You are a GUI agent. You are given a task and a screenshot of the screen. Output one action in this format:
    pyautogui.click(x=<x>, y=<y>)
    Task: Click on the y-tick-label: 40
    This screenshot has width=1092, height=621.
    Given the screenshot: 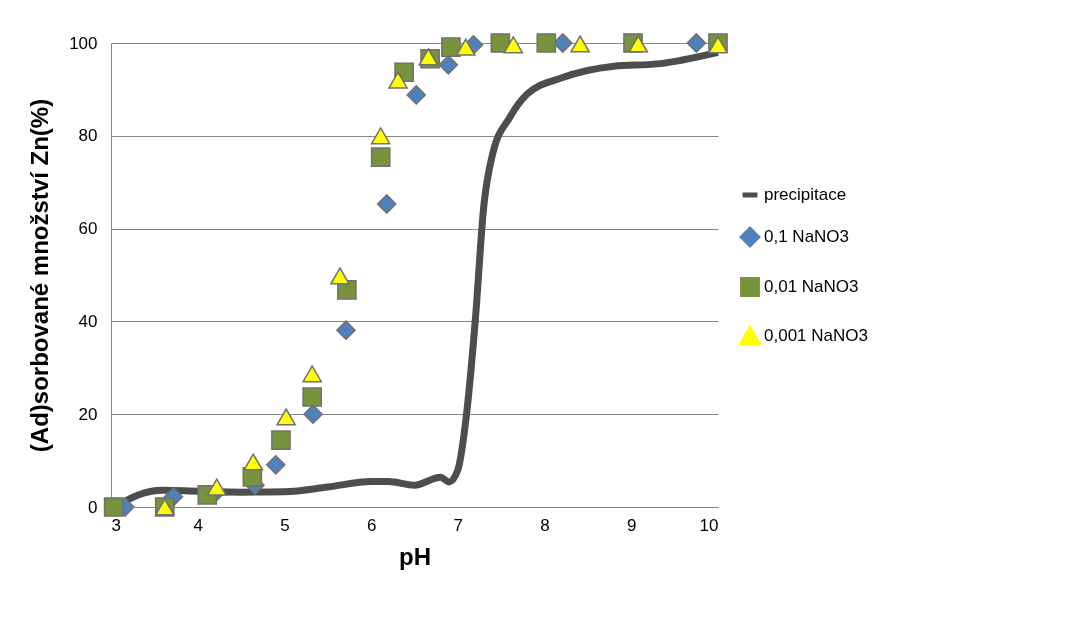 What is the action you would take?
    pyautogui.click(x=88, y=321)
    